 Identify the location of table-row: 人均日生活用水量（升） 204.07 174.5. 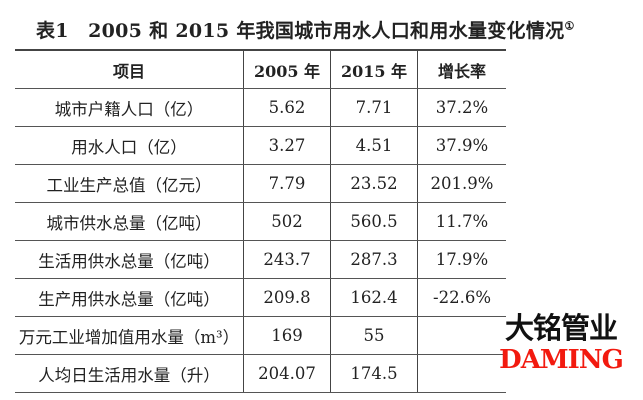
(260, 373).